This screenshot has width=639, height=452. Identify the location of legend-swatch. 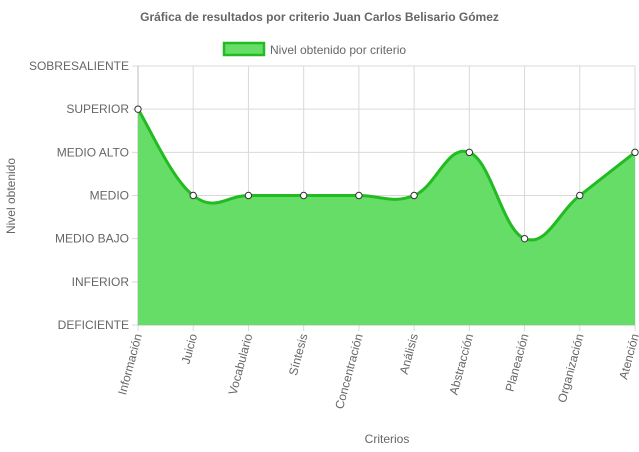
(244, 49).